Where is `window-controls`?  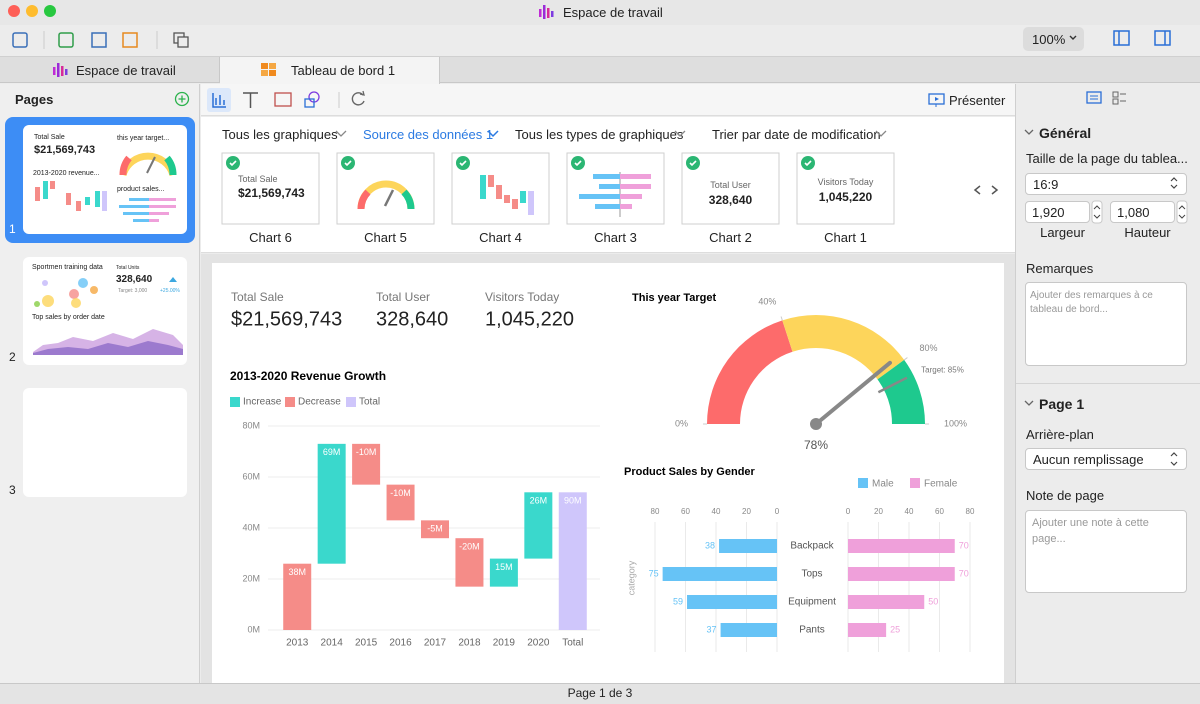
window-controls is located at coordinates (32, 11).